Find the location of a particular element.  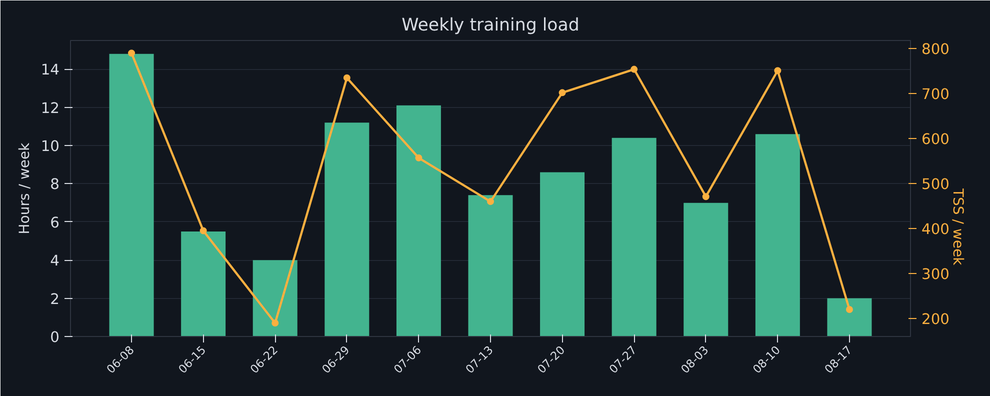

y2-axis-title: TSS / week is located at coordinates (957, 227).